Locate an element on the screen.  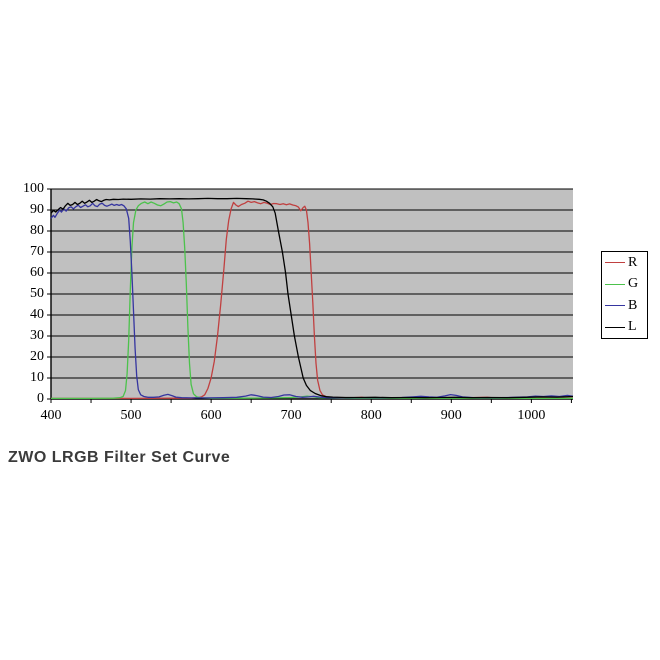
y-tick-label-60: 60 is located at coordinates (37, 272).